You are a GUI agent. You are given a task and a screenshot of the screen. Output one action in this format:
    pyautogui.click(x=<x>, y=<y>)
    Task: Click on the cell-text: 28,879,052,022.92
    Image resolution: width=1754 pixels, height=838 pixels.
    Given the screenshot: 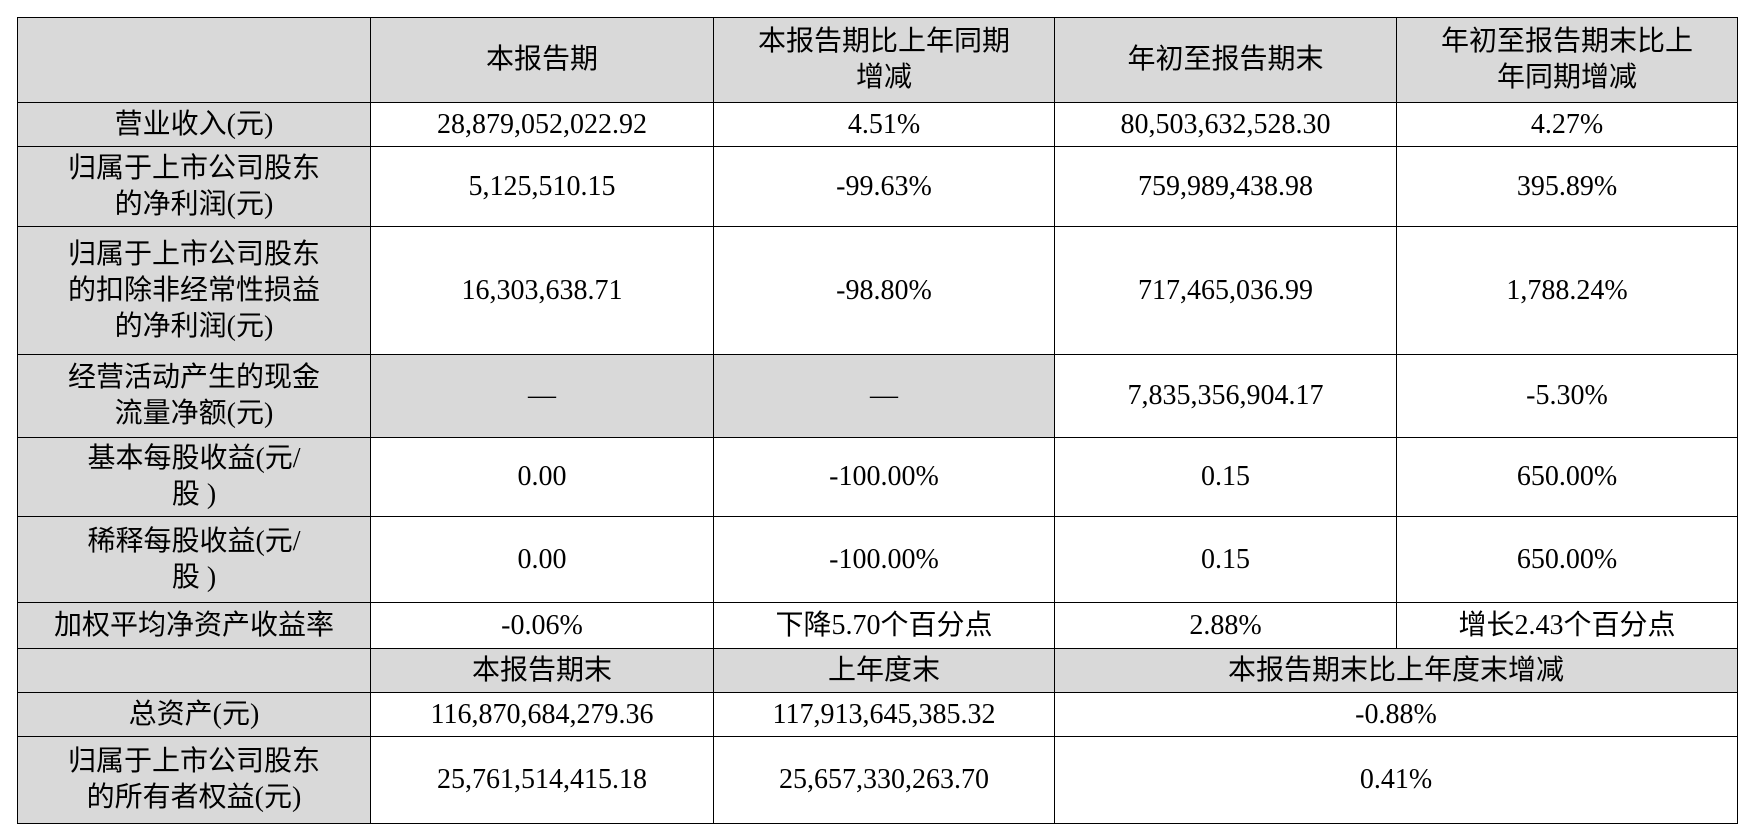 What is the action you would take?
    pyautogui.click(x=542, y=124)
    